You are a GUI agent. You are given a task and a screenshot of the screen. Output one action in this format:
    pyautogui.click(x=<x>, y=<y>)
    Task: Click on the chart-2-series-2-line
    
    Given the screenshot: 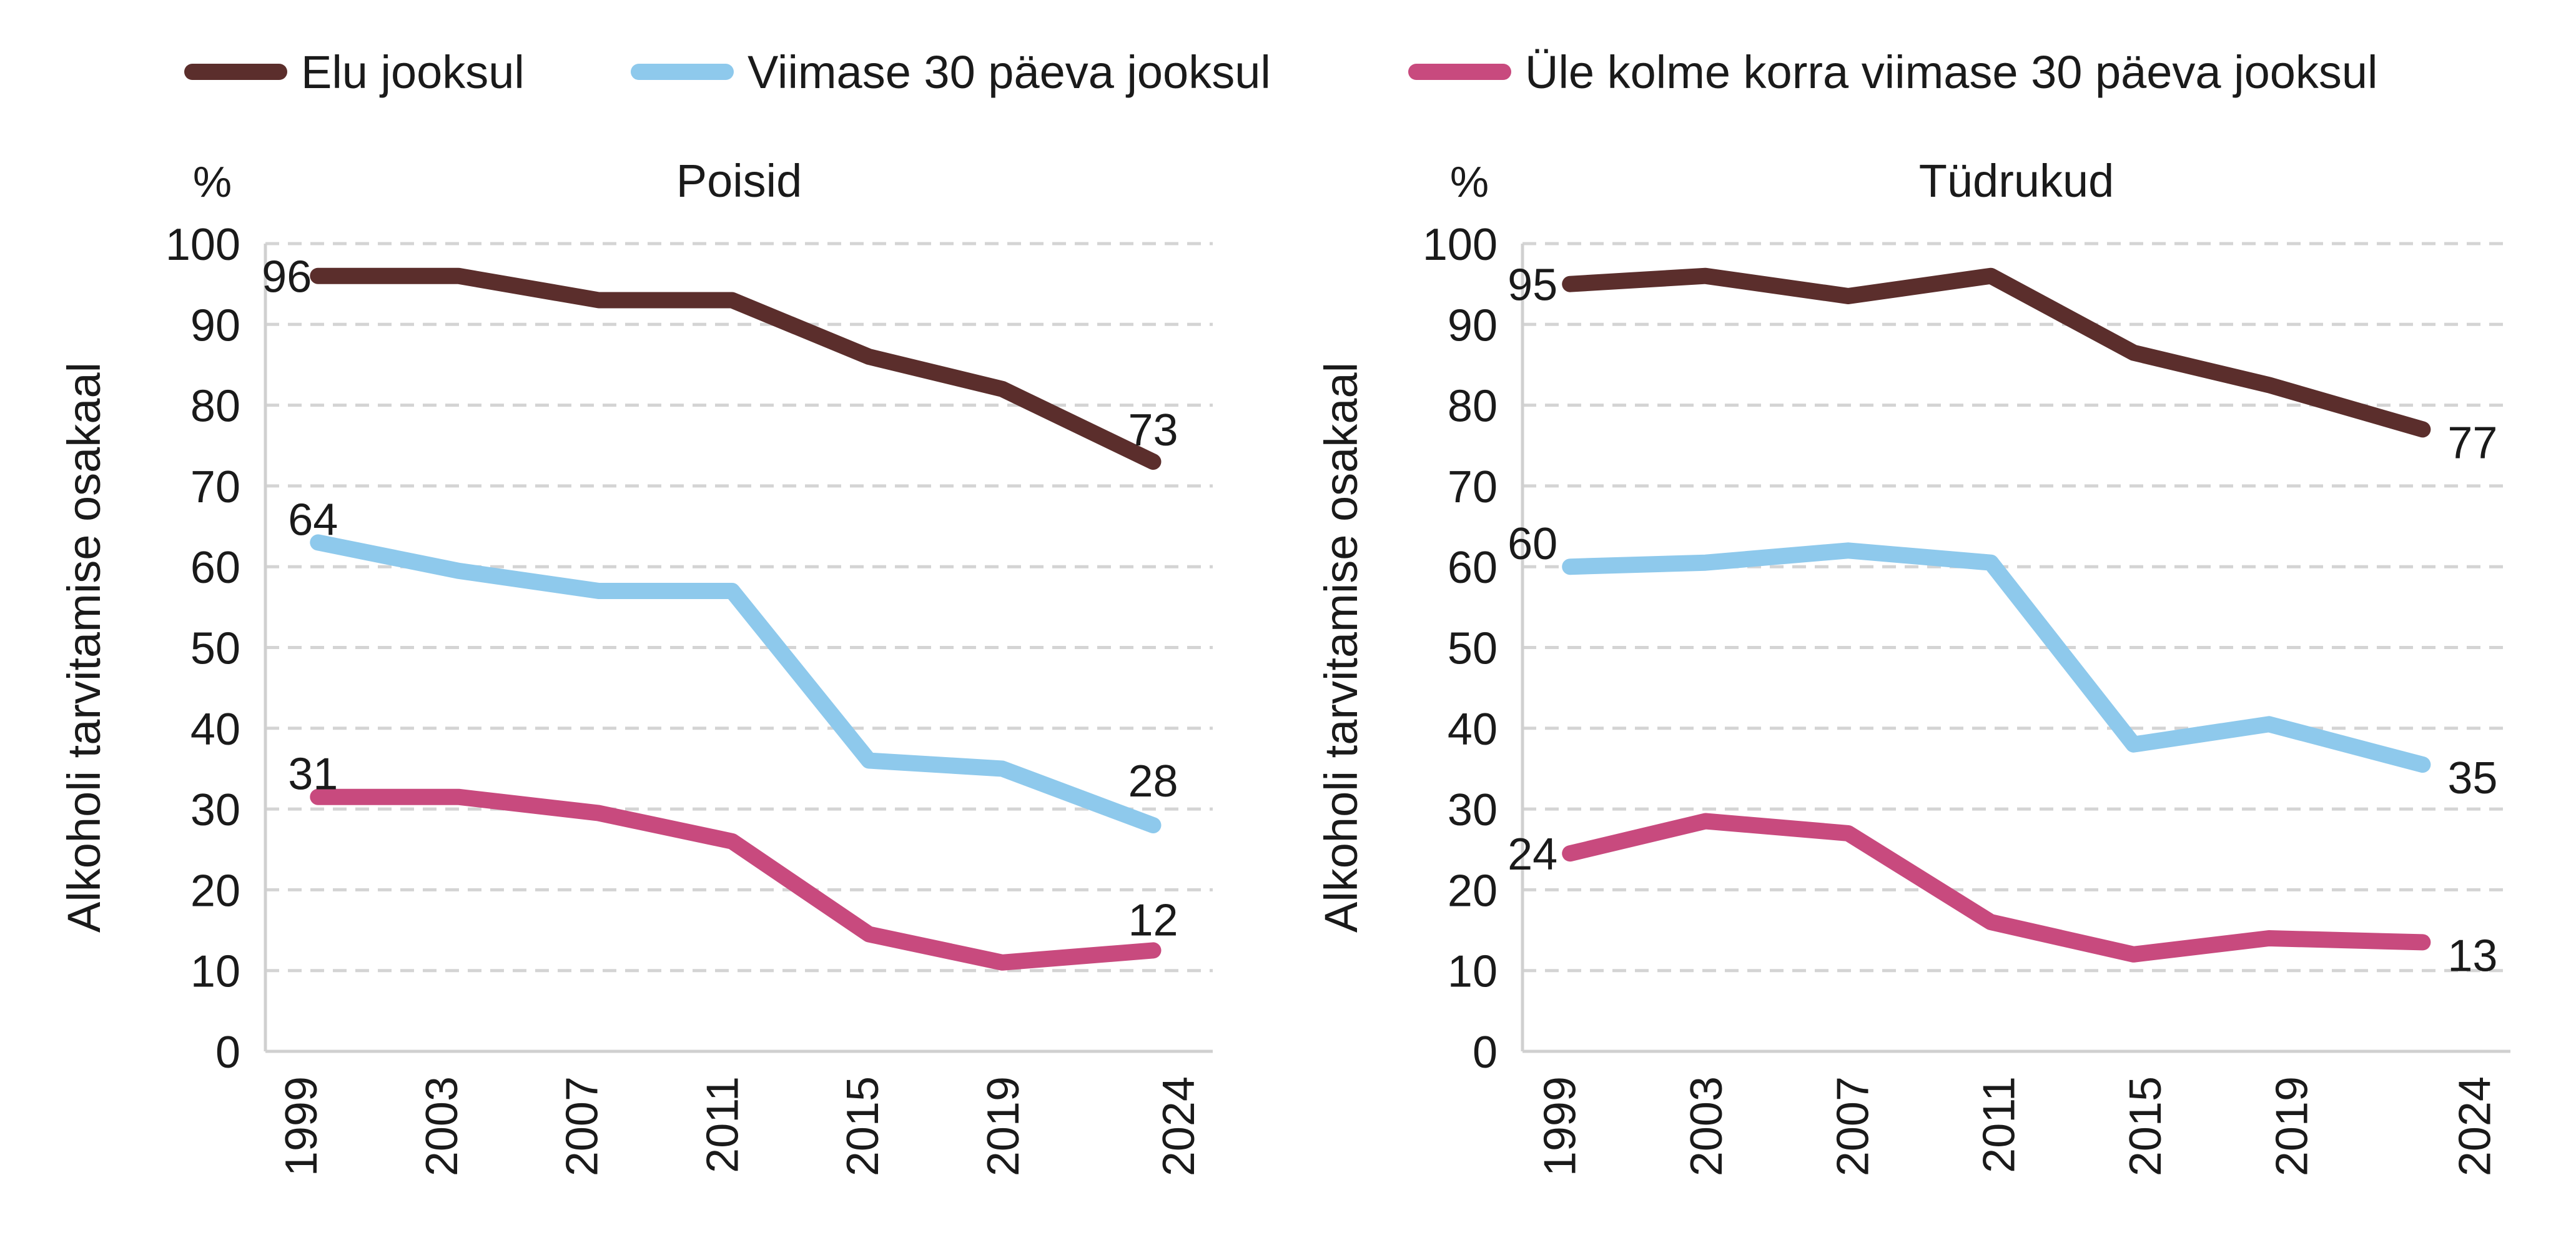 What is the action you would take?
    pyautogui.click(x=1997, y=657)
    